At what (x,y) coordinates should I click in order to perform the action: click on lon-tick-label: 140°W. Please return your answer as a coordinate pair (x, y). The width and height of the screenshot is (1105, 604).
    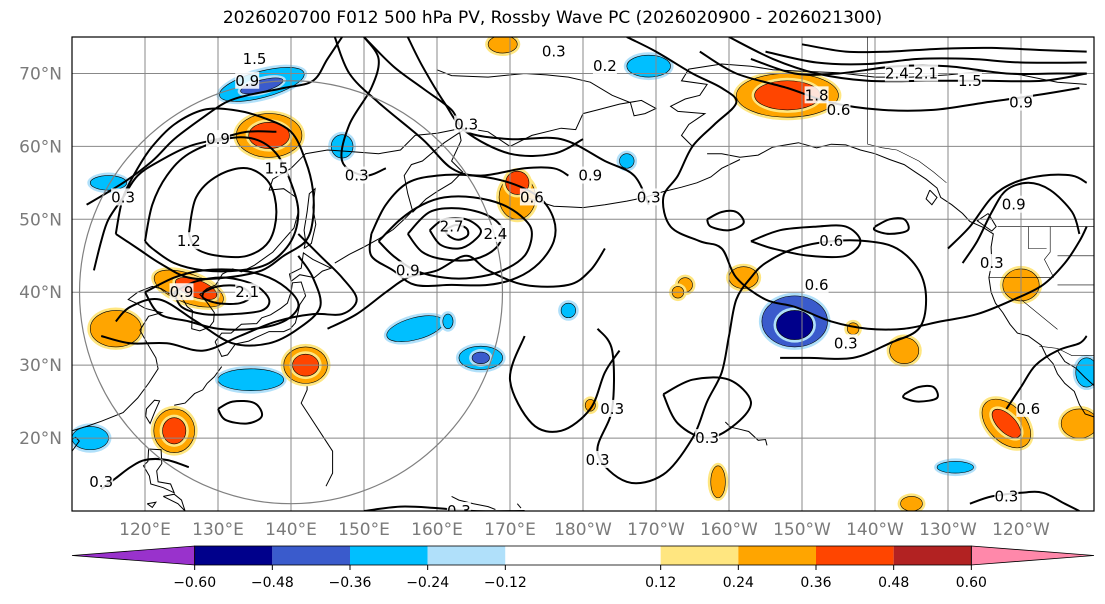
    Looking at the image, I should click on (875, 530).